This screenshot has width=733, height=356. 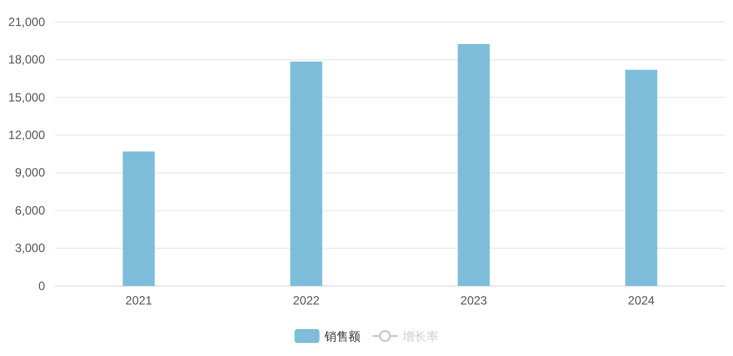 What do you see at coordinates (474, 301) in the screenshot?
I see `x-tick-label: 2023` at bounding box center [474, 301].